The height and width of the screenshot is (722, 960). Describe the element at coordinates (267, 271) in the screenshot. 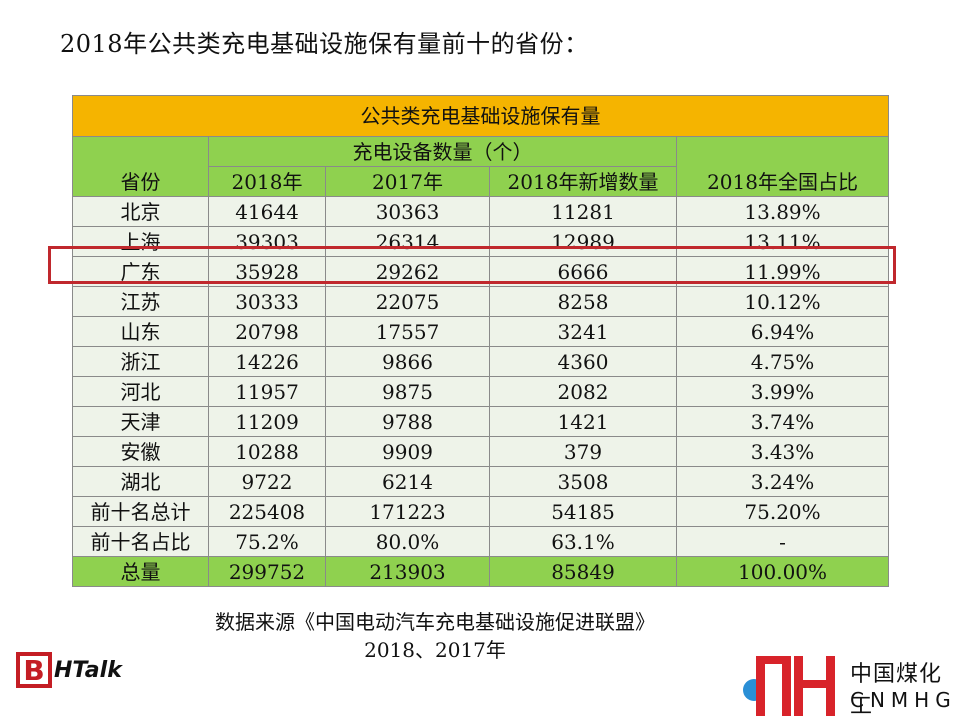

I see `cell-2018: 35928` at that location.